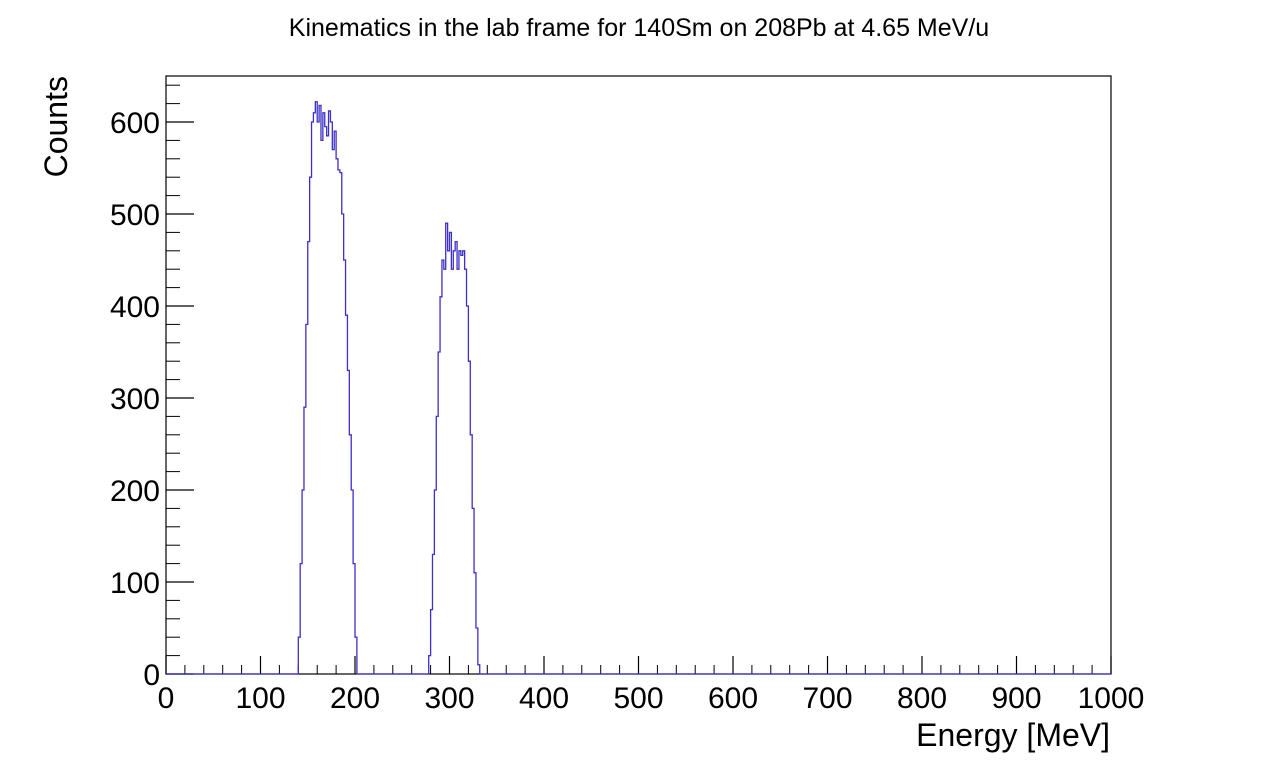  Describe the element at coordinates (135, 307) in the screenshot. I see `y-tick-label: 400` at that location.